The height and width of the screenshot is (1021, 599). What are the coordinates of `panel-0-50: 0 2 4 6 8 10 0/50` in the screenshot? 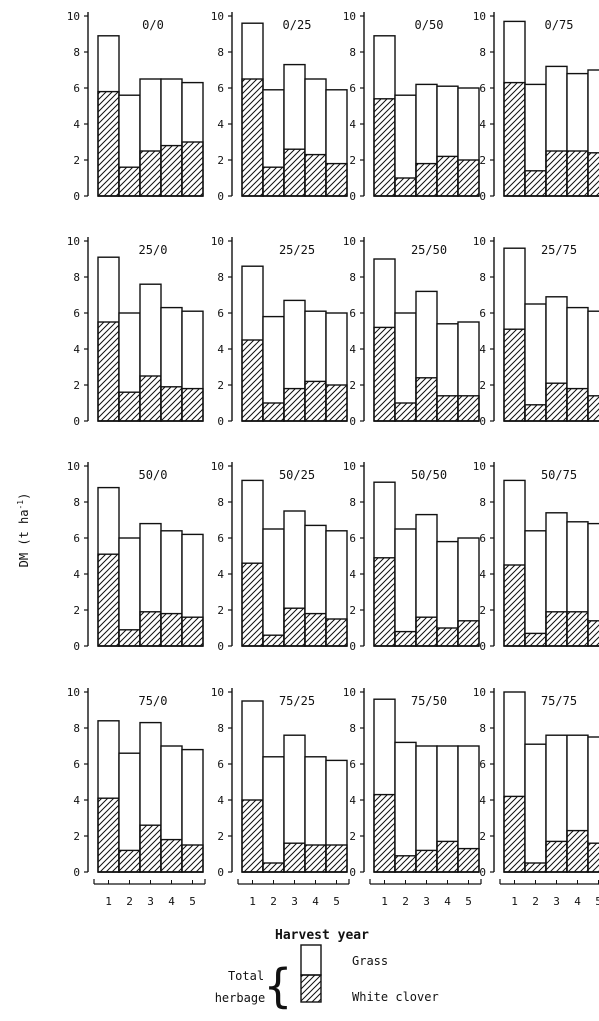 It's located at (411, 106).